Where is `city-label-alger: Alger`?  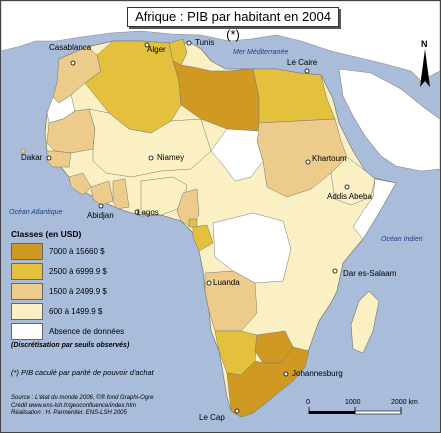
city-label-alger: Alger is located at coordinates (156, 49).